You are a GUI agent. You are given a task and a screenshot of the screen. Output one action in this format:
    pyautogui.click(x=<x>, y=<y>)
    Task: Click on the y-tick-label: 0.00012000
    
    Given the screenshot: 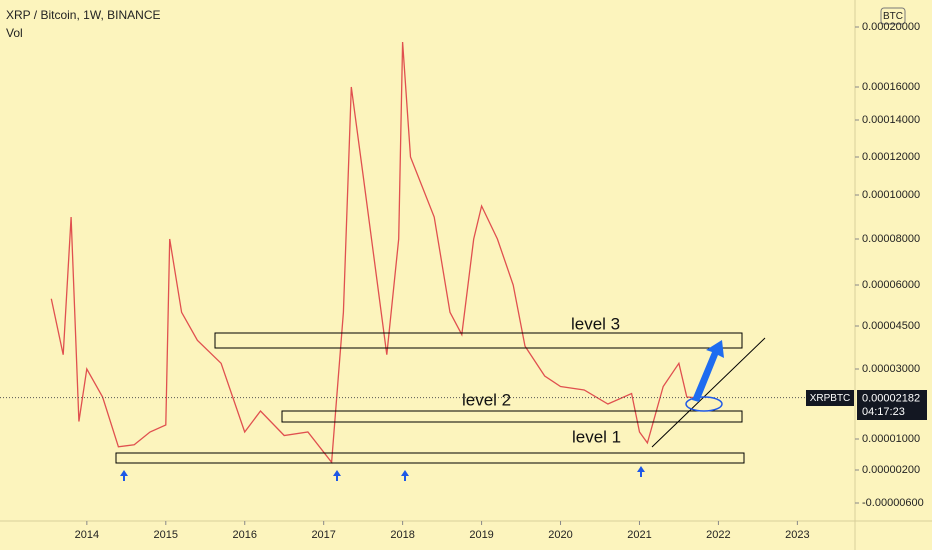 What is the action you would take?
    pyautogui.click(x=891, y=157)
    